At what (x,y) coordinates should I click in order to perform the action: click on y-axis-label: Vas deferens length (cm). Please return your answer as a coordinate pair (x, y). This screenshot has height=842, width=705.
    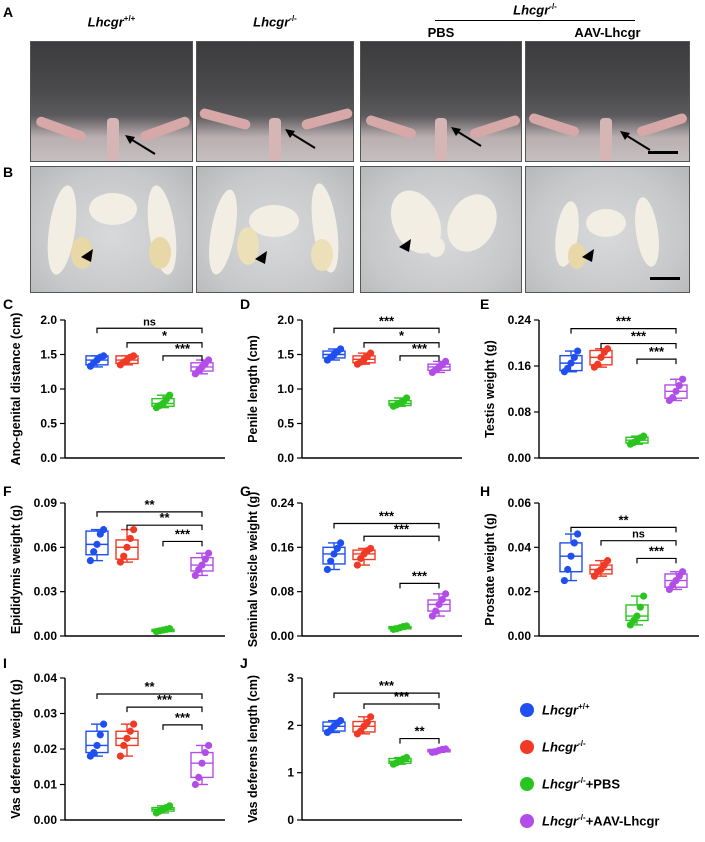
    Looking at the image, I should click on (253, 749).